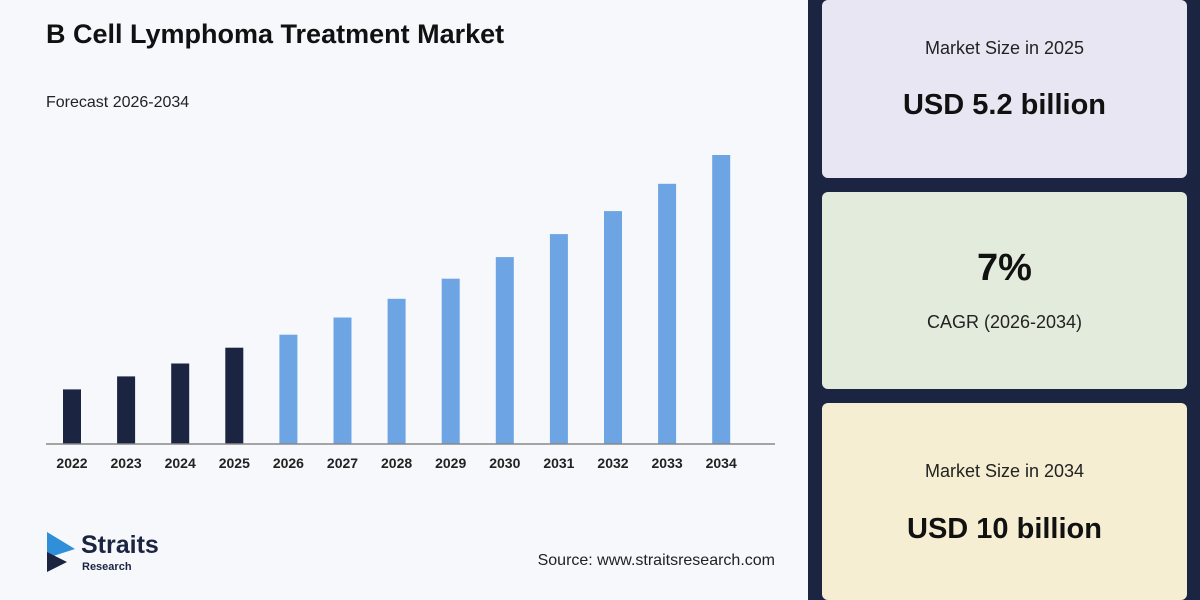 The image size is (1200, 600). I want to click on bar-2026, so click(288, 389).